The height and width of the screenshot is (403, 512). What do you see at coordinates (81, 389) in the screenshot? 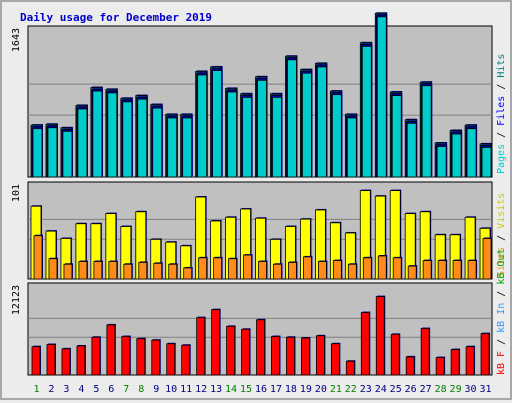
I see `day-label-4: 4` at bounding box center [81, 389].